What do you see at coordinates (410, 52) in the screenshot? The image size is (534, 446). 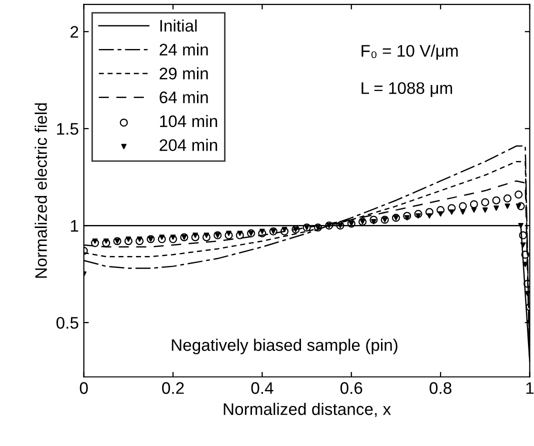 I see `annotation: F₀ = 10 V/μm` at bounding box center [410, 52].